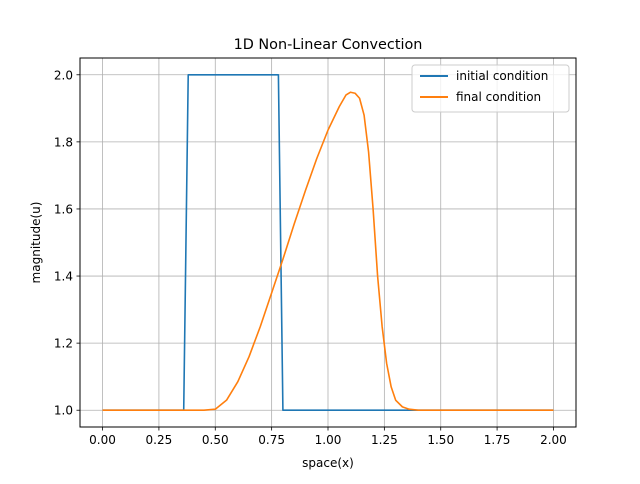 This screenshot has width=640, height=484. Describe the element at coordinates (215, 440) in the screenshot. I see `x-tick-label: 0.50` at that location.